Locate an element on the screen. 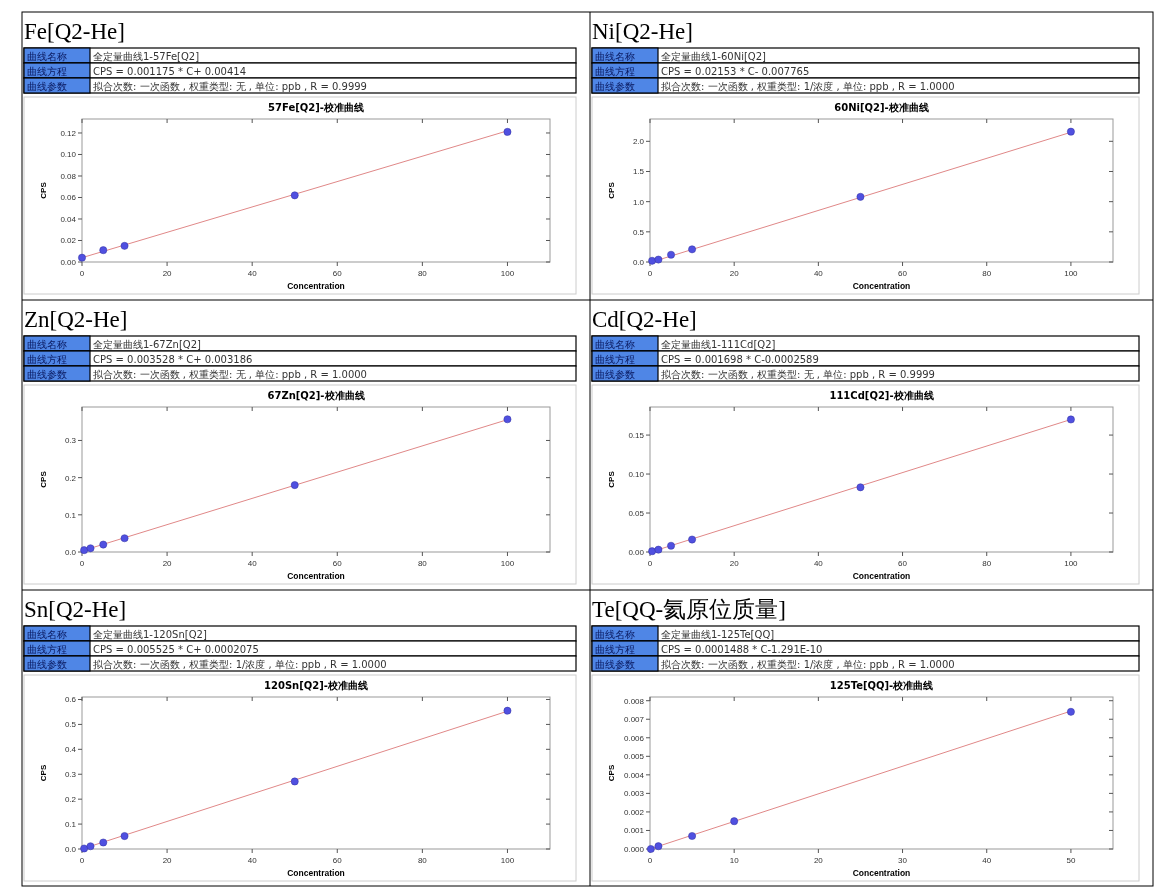 This screenshot has height=887, width=1155. text: CPS = 0.001175 * C+ 0.00414 is located at coordinates (170, 71).